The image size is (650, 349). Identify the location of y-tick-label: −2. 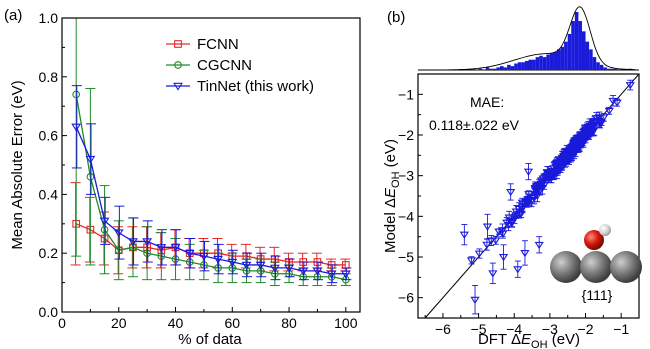
(406, 135).